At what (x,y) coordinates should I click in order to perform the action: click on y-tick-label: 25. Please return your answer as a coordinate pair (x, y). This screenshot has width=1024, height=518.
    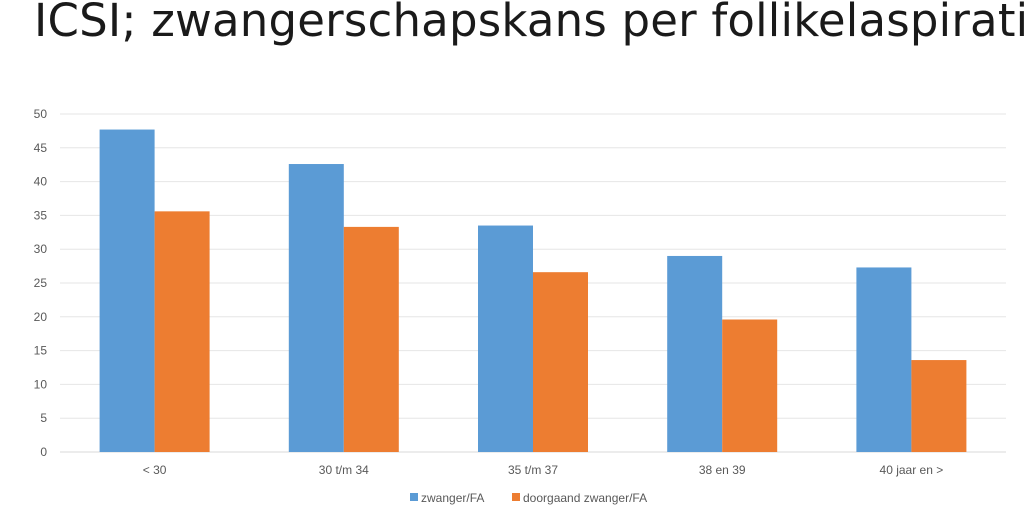
    Looking at the image, I should click on (41, 283).